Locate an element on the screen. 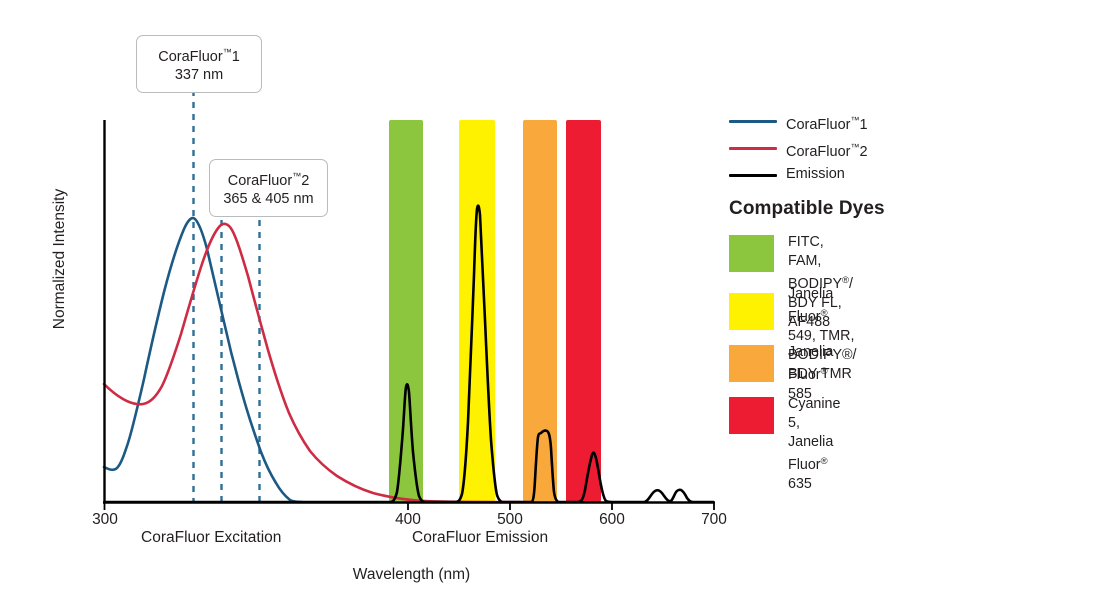 This screenshot has width=1110, height=612. legend-label-main: Emission is located at coordinates (815, 174).